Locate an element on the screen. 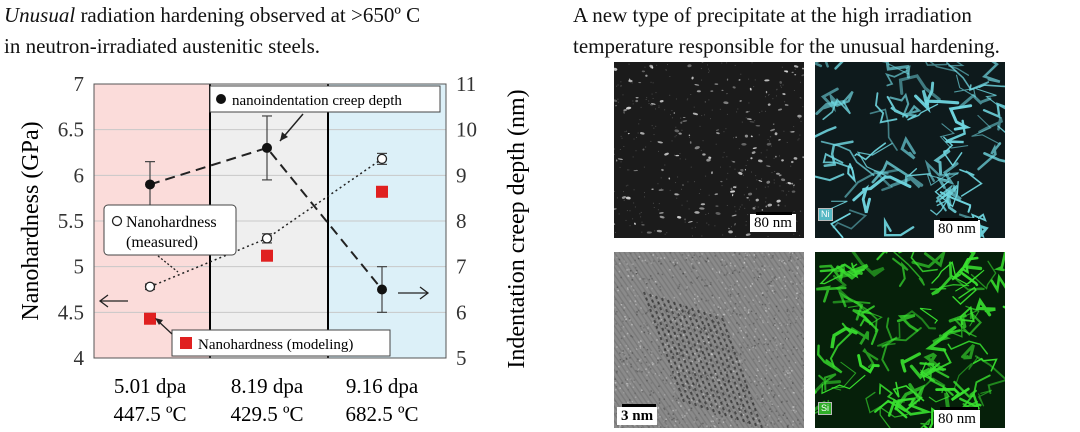 The width and height of the screenshot is (1080, 432). x-category-dpa: 5.01 dpa is located at coordinates (150, 386).